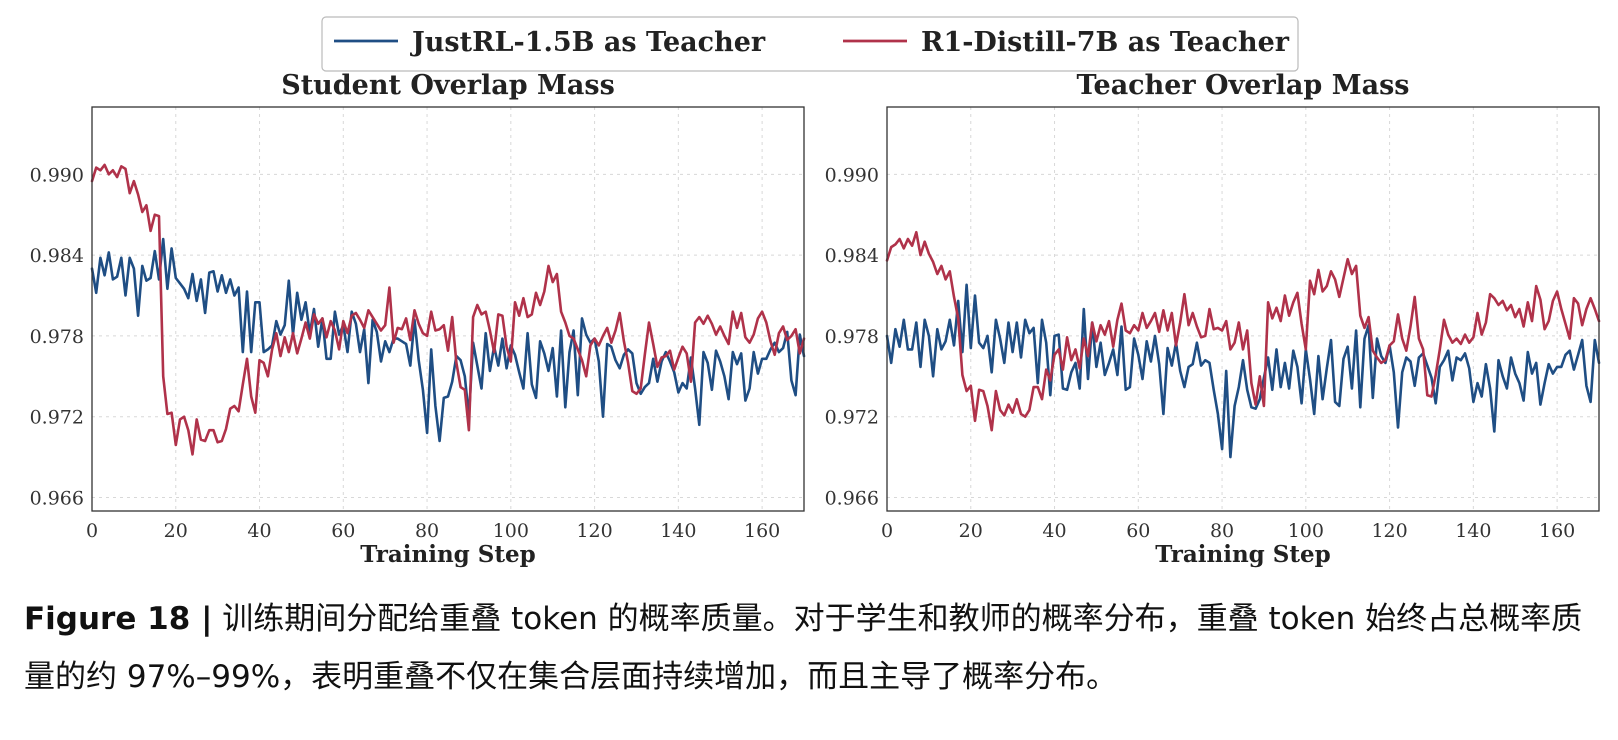 The image size is (1618, 740). I want to click on caption-figure-label: Figure 18 |, so click(118, 619).